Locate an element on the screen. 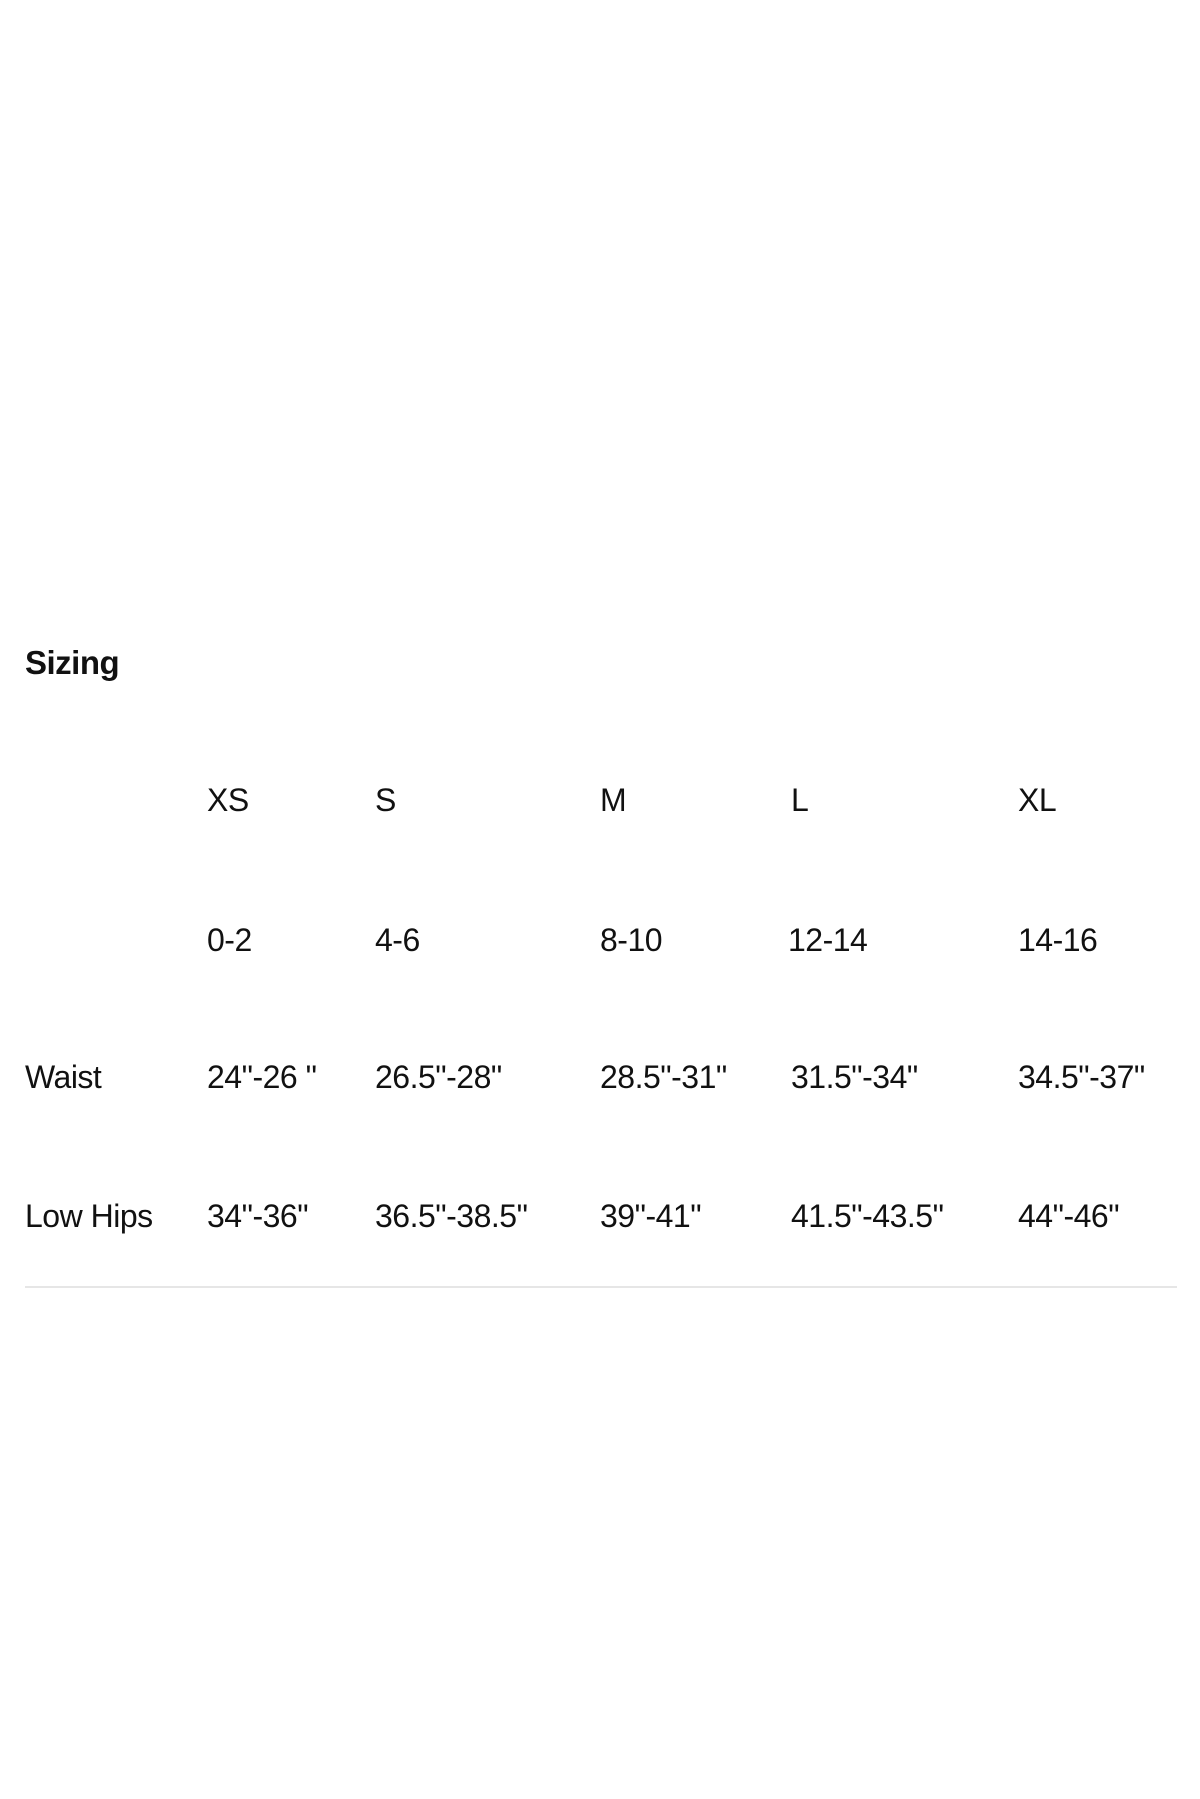 Image resolution: width=1200 pixels, height=1799 pixels. sizing-title: Sizing is located at coordinates (72, 662).